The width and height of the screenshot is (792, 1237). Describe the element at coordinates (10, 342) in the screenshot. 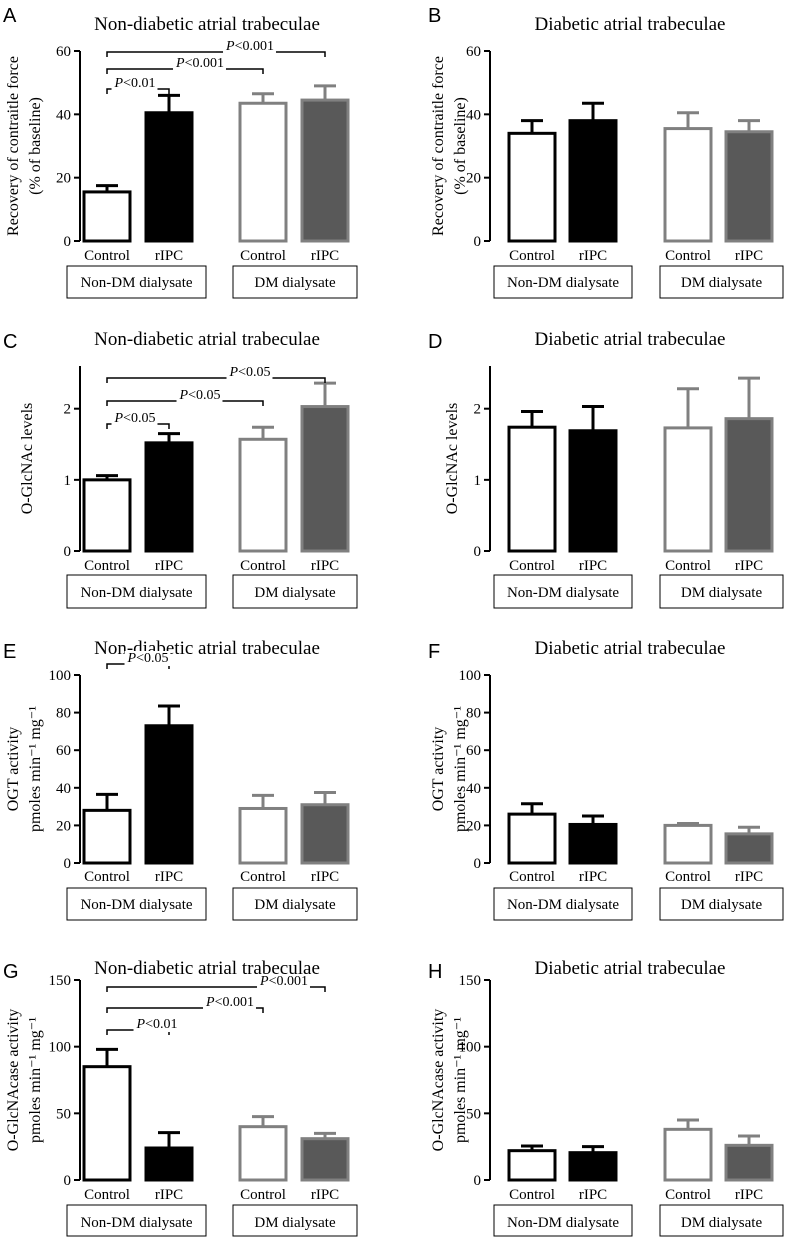

I see `panel-letter: C` at that location.